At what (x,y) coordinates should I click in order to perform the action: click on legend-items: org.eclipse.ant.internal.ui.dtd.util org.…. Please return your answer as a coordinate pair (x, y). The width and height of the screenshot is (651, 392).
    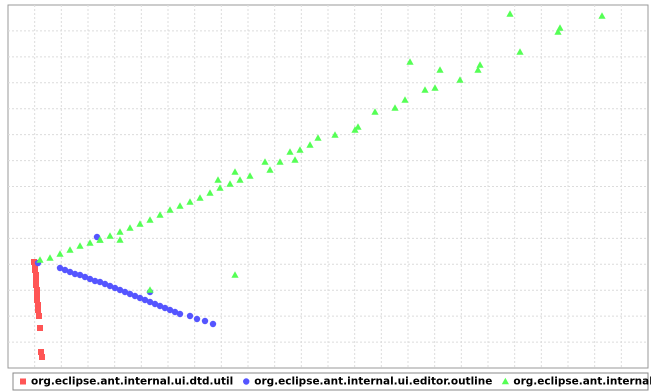
    Looking at the image, I should click on (335, 382).